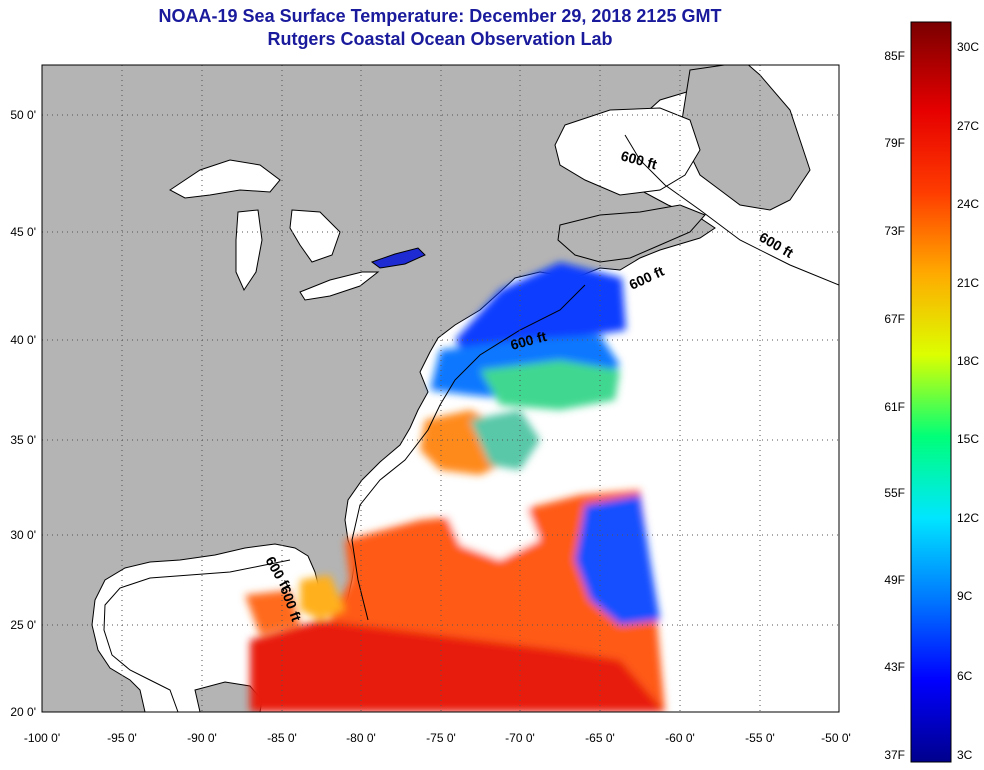  Describe the element at coordinates (197, 635) in the screenshot. I see `isobath-gulf-mexico` at that location.